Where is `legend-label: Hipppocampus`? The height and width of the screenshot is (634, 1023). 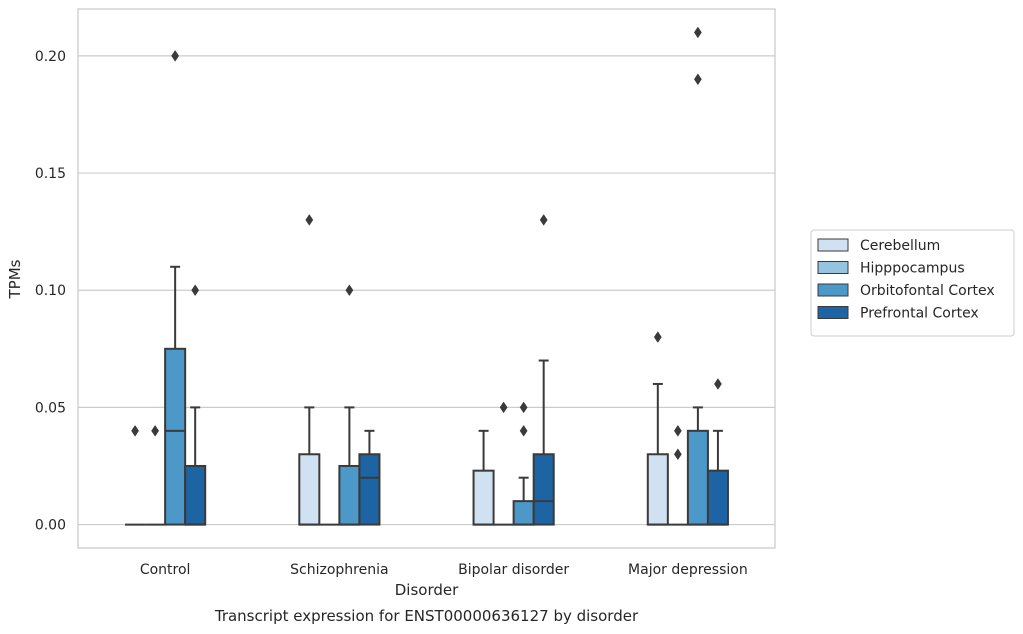
legend-label: Hipppocampus is located at coordinates (912, 269).